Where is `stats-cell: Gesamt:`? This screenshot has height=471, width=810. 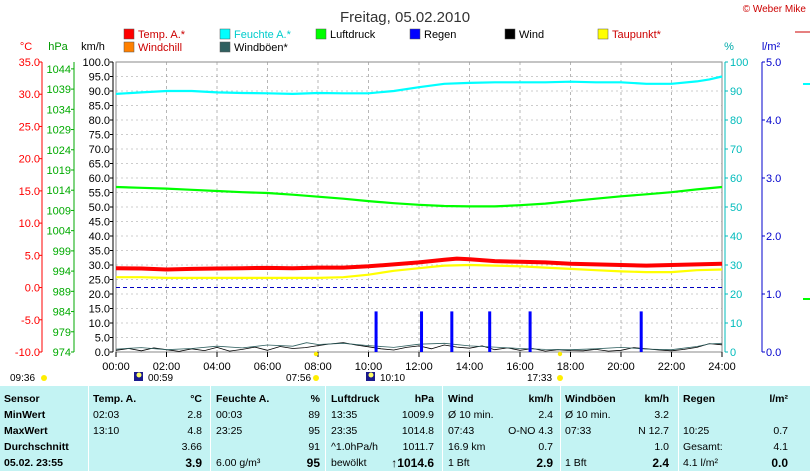
stats-cell: Gesamt: is located at coordinates (703, 447).